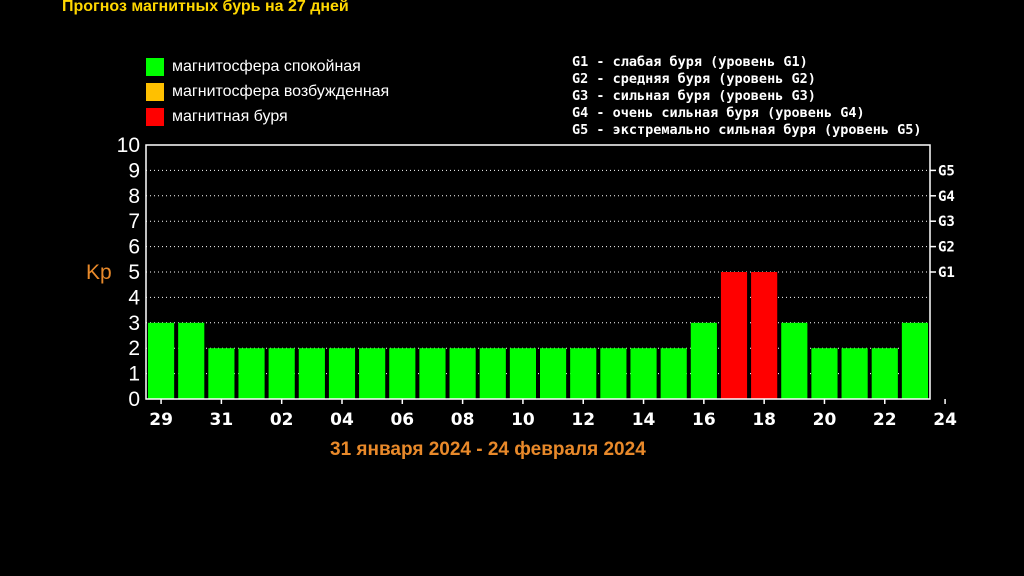 The width and height of the screenshot is (1024, 576). Describe the element at coordinates (694, 79) in the screenshot. I see `g-level-2: G2 - средняя буря (уровень G2)` at that location.